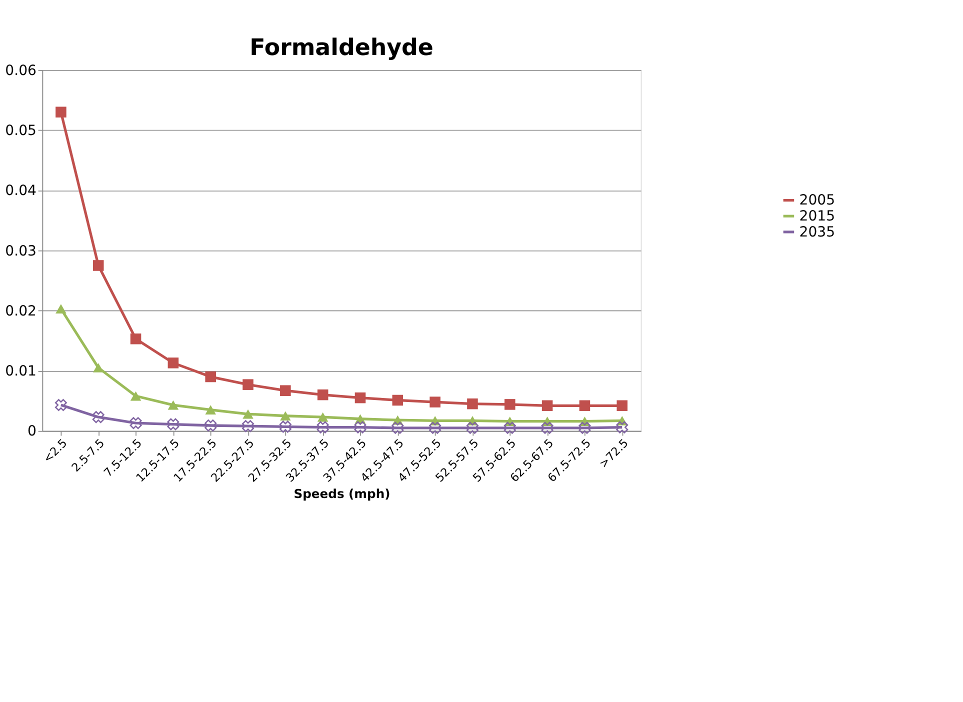 This screenshot has height=702, width=963. Describe the element at coordinates (21, 251) in the screenshot. I see `y-tick-label: 0.03` at that location.